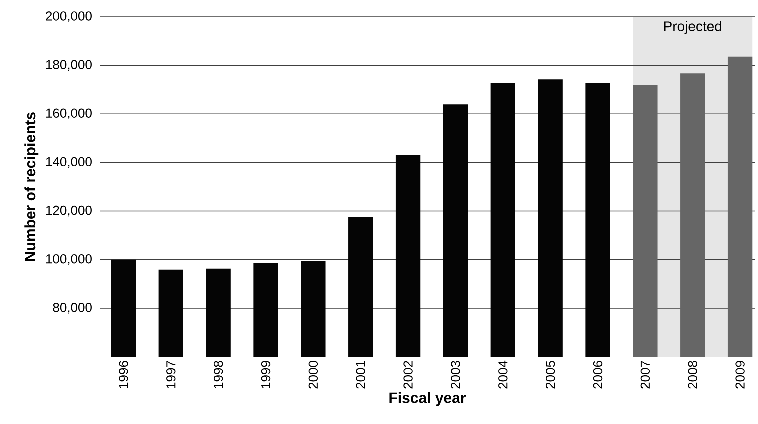 The image size is (758, 424). I want to click on x-tick-label: 1998, so click(219, 374).